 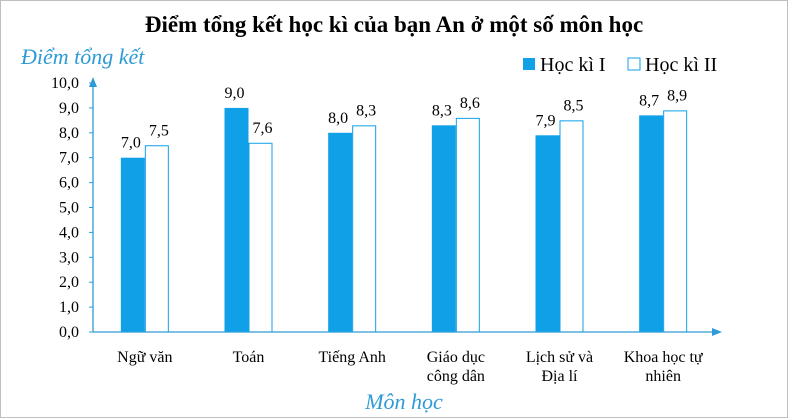 I want to click on category-label: Lịch sử và, so click(x=559, y=357).